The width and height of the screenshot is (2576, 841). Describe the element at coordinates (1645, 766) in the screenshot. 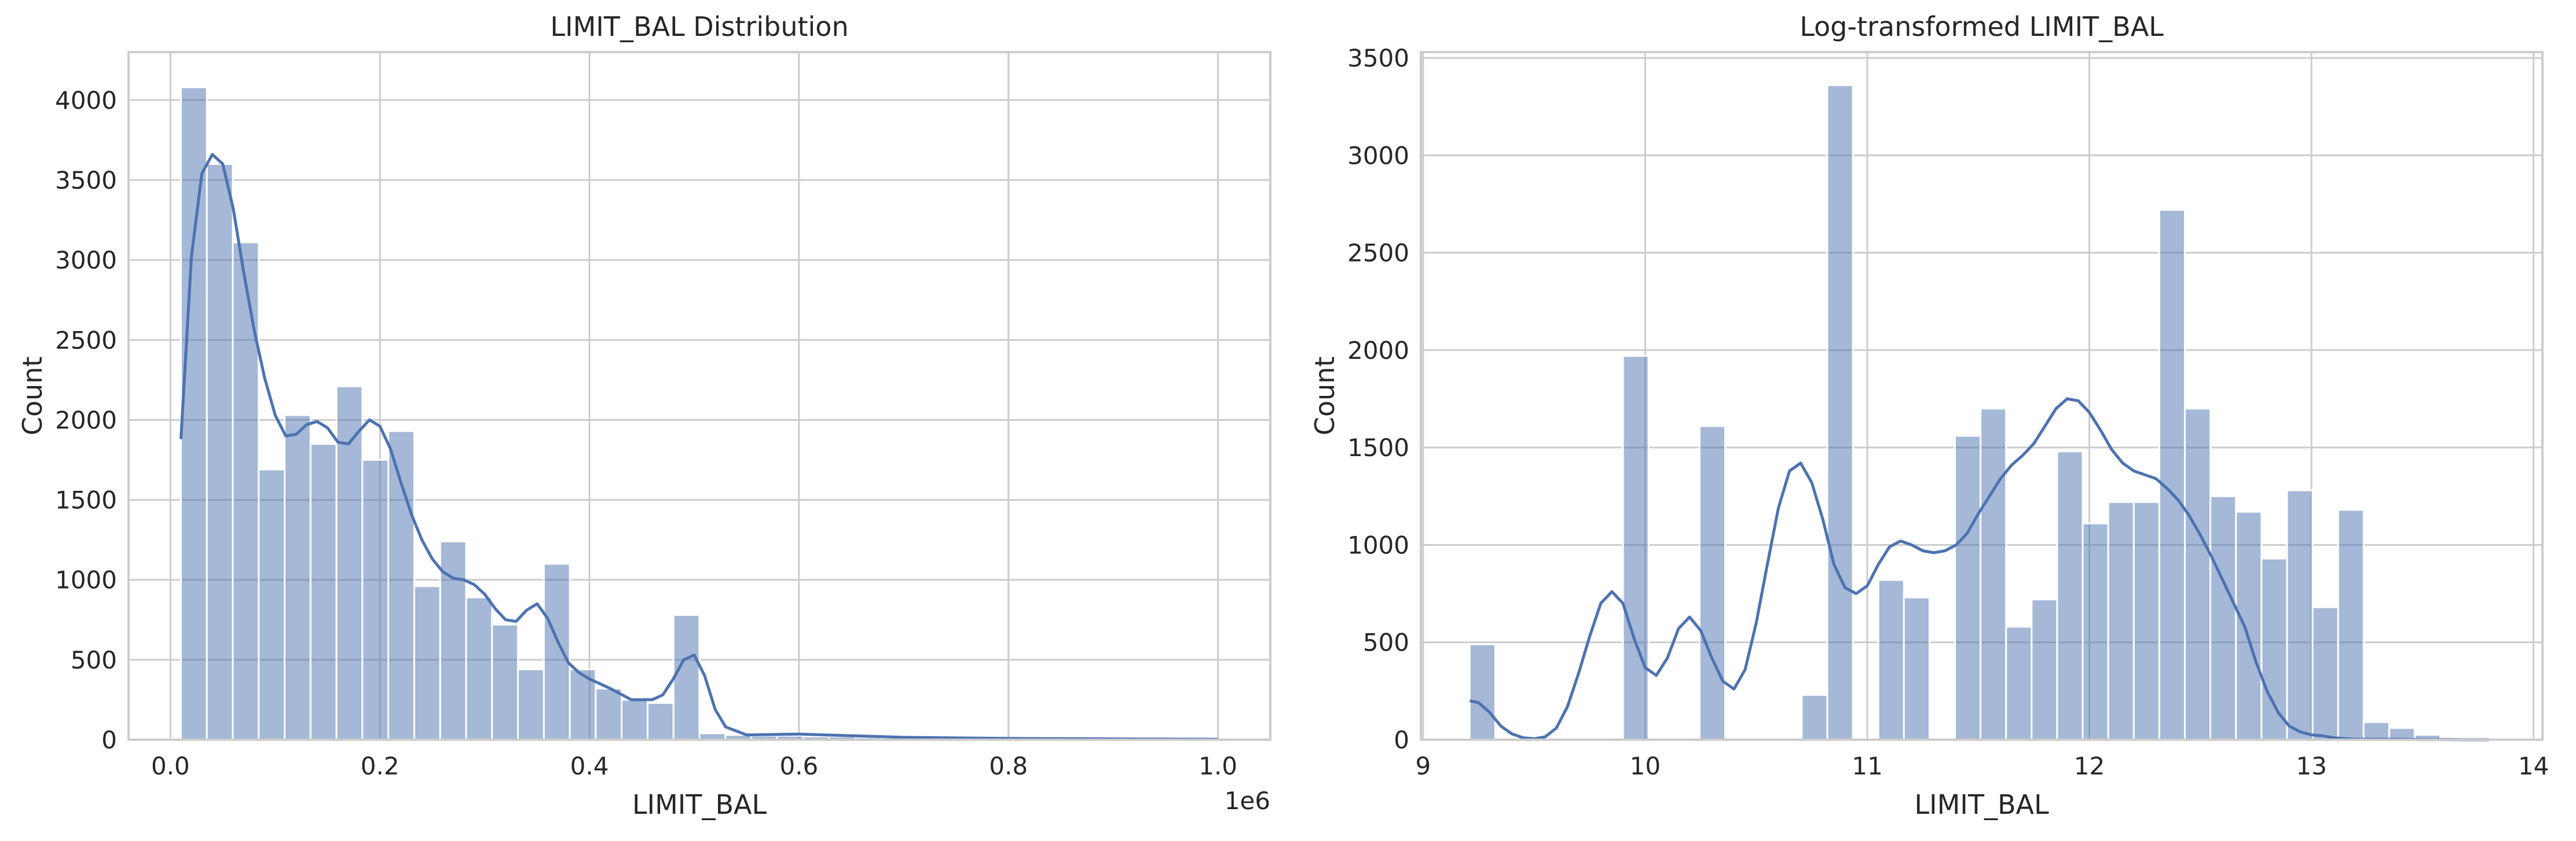

I see `x-tick-label: 10` at that location.